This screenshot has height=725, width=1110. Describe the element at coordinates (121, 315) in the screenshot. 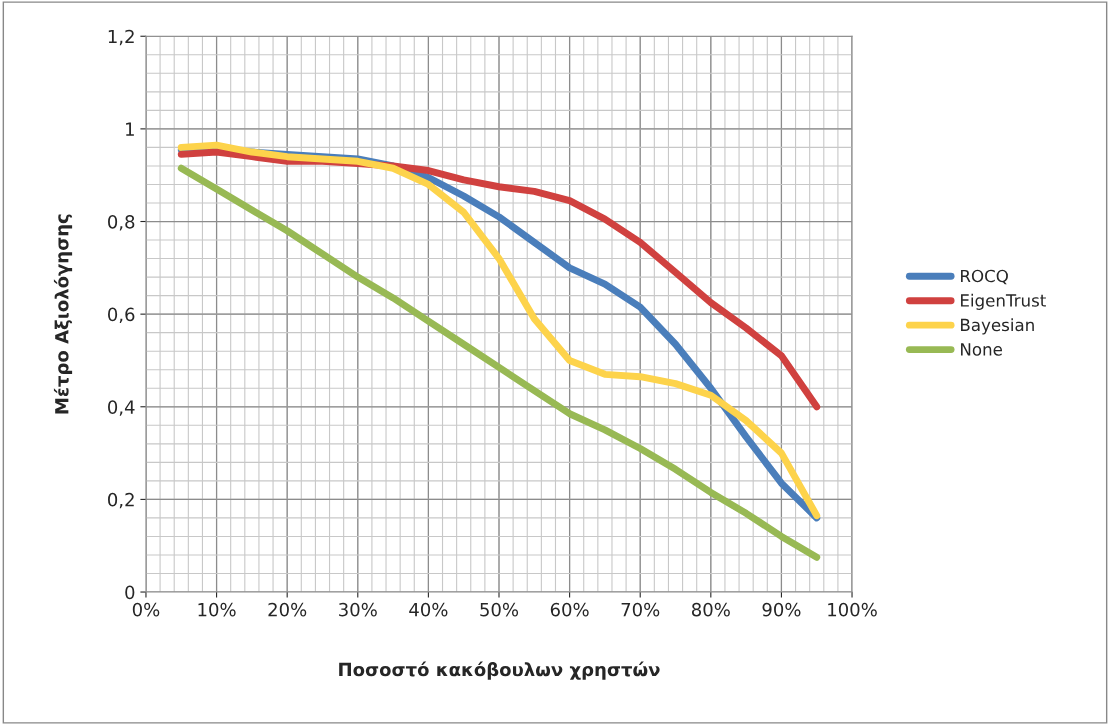

I see `y-tick-label: 0,6` at that location.